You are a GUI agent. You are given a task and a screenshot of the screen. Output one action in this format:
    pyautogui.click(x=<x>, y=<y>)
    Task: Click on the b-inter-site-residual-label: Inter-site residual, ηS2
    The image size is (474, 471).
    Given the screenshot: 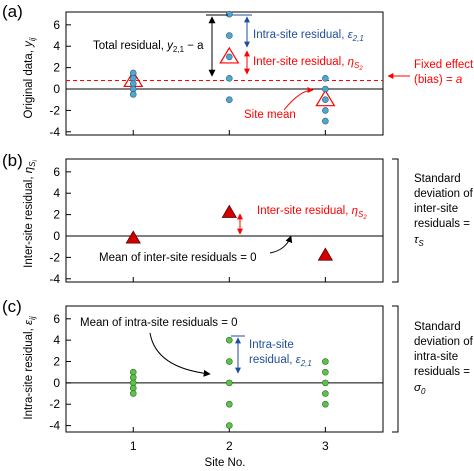 What is the action you would take?
    pyautogui.click(x=312, y=213)
    